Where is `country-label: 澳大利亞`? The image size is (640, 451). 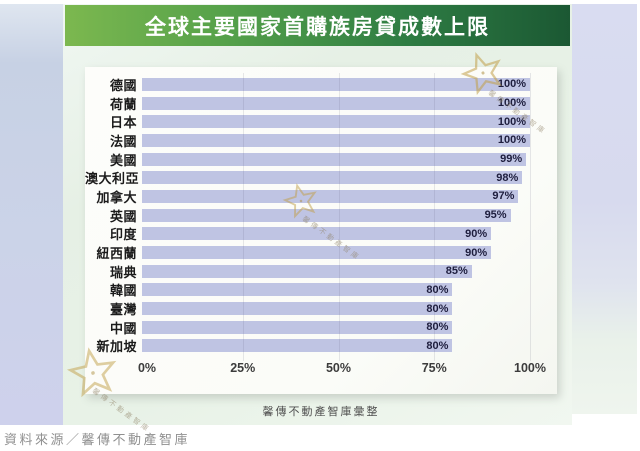 country-label: 澳大利亞 is located at coordinates (112, 179).